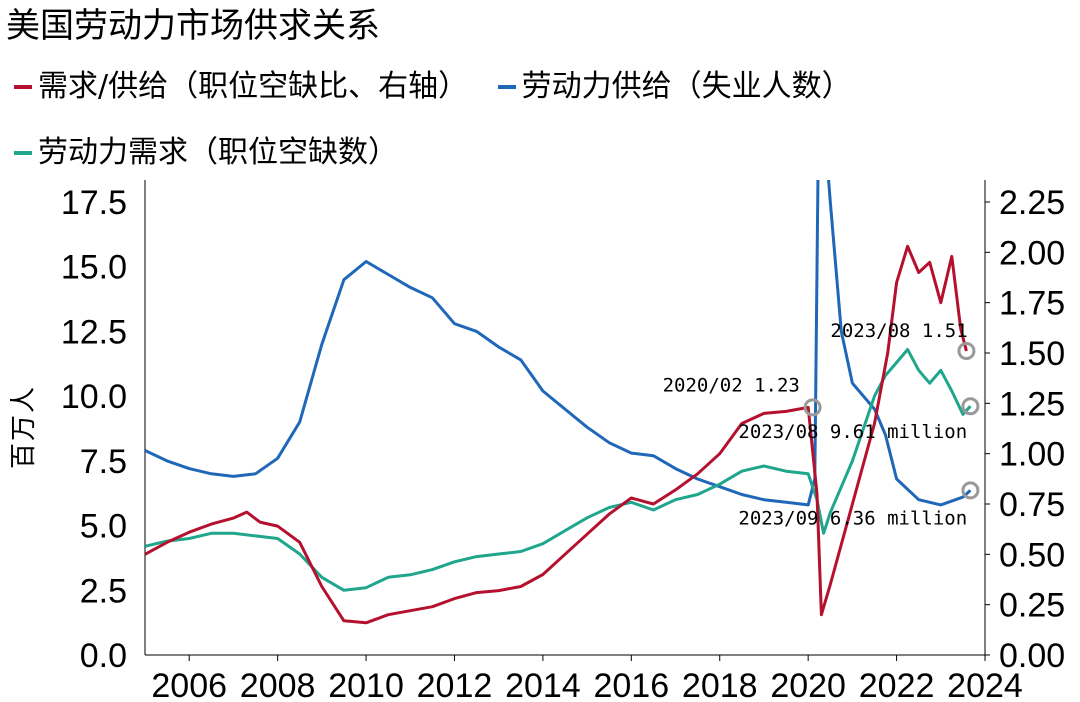 The height and width of the screenshot is (702, 1080). What do you see at coordinates (103, 656) in the screenshot?
I see `y-left-tick-label-0: 0.0` at bounding box center [103, 656].